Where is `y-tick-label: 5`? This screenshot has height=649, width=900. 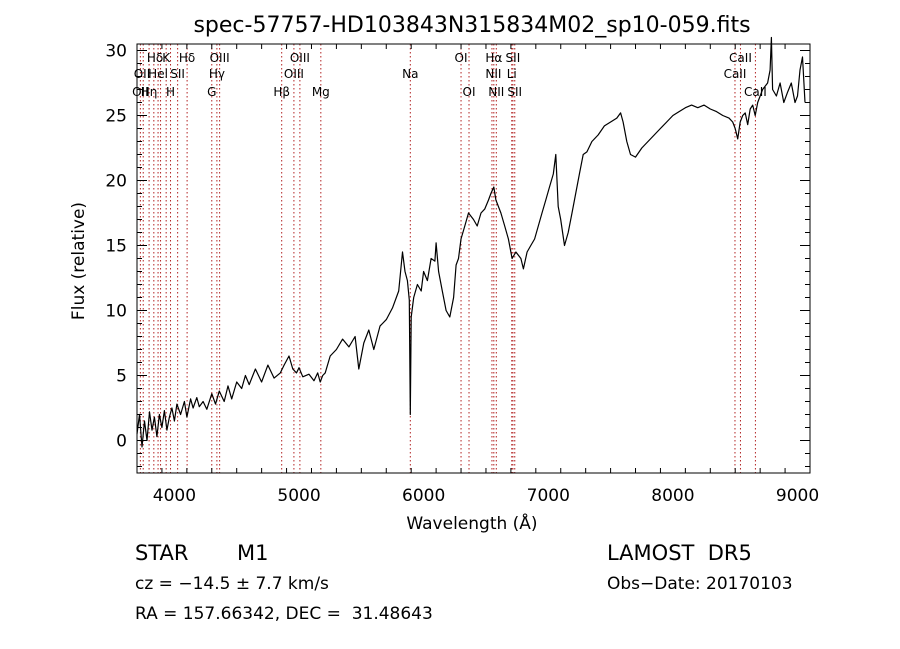
y-tick-label: 5 is located at coordinates (121, 377).